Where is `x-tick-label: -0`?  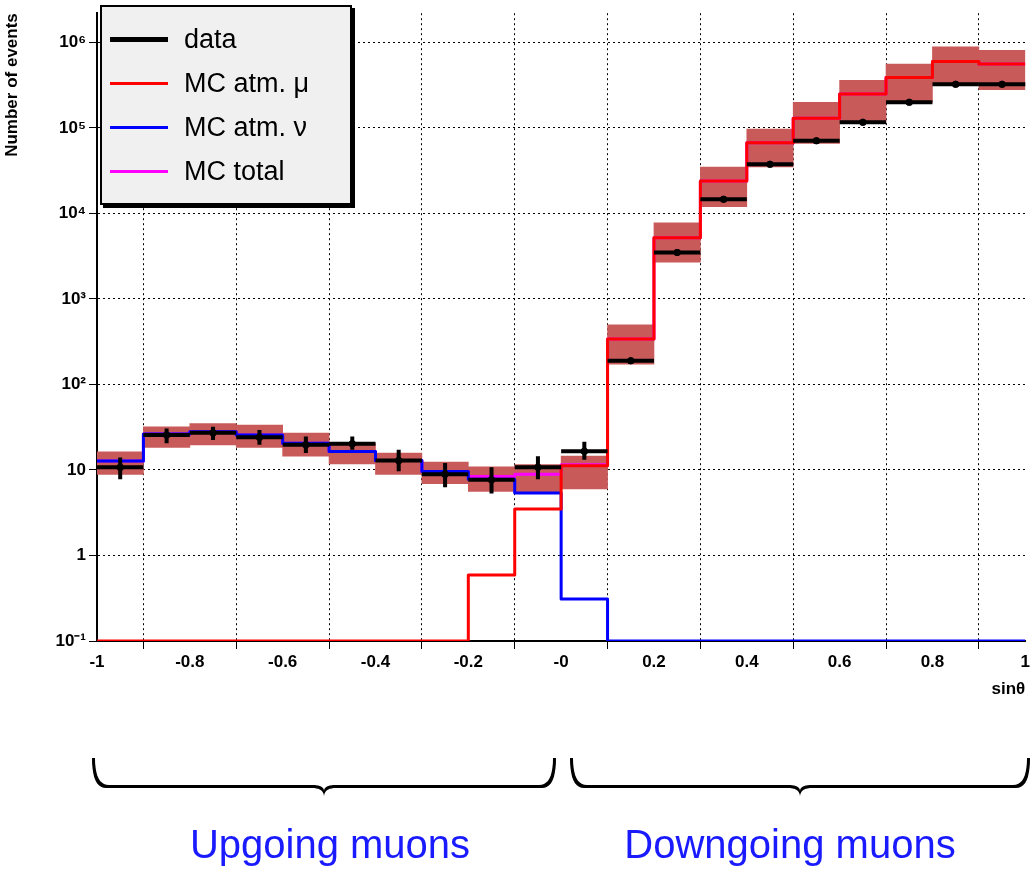 x-tick-label: -0 is located at coordinates (561, 661).